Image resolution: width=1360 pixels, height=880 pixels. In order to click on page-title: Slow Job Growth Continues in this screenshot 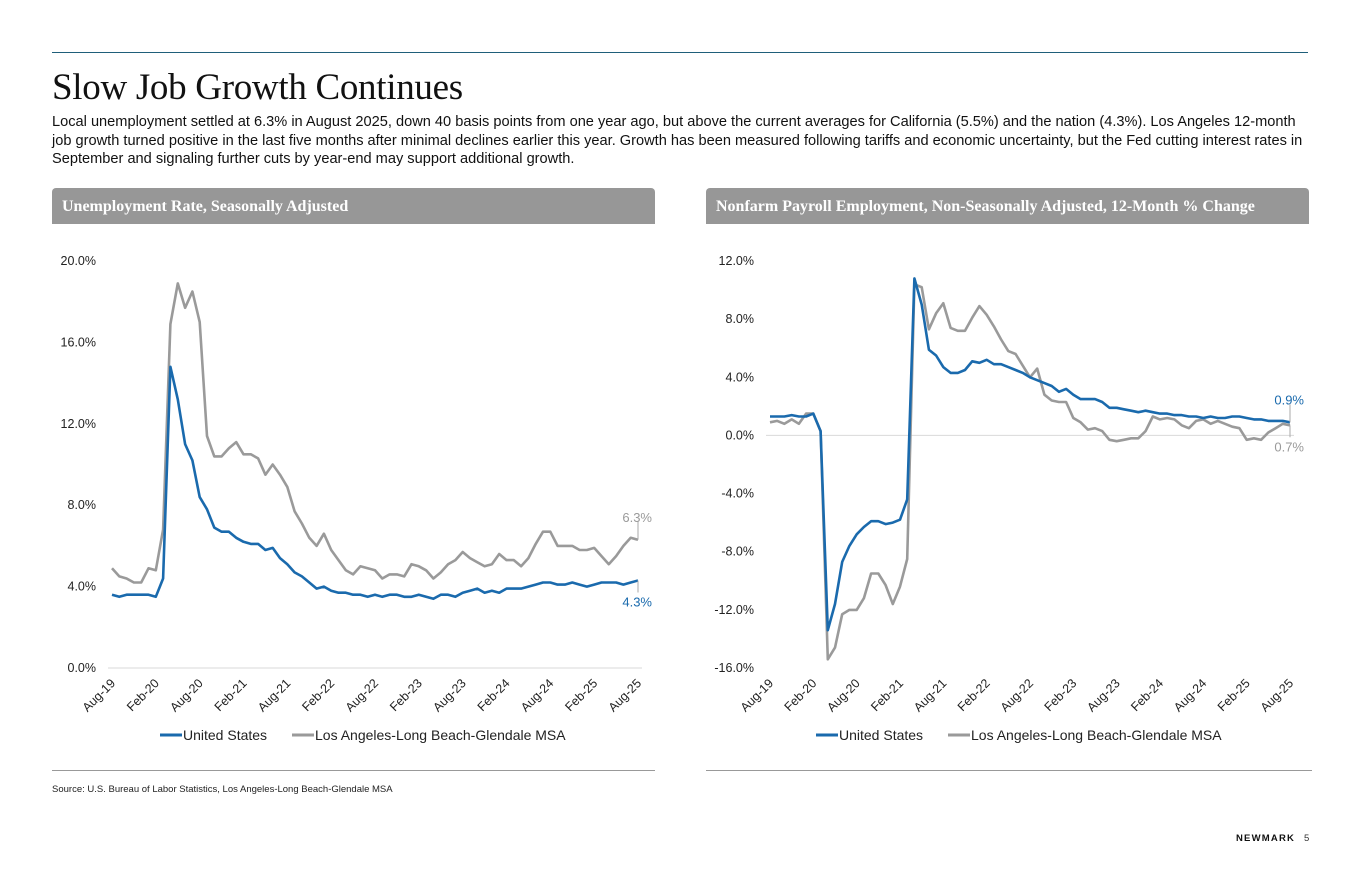, I will do `click(257, 87)`.